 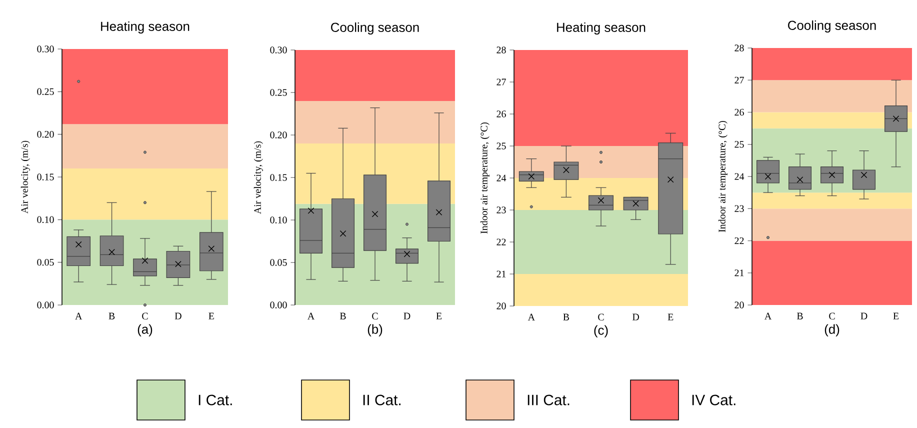 I want to click on x-axis-title: (a), so click(x=145, y=330).